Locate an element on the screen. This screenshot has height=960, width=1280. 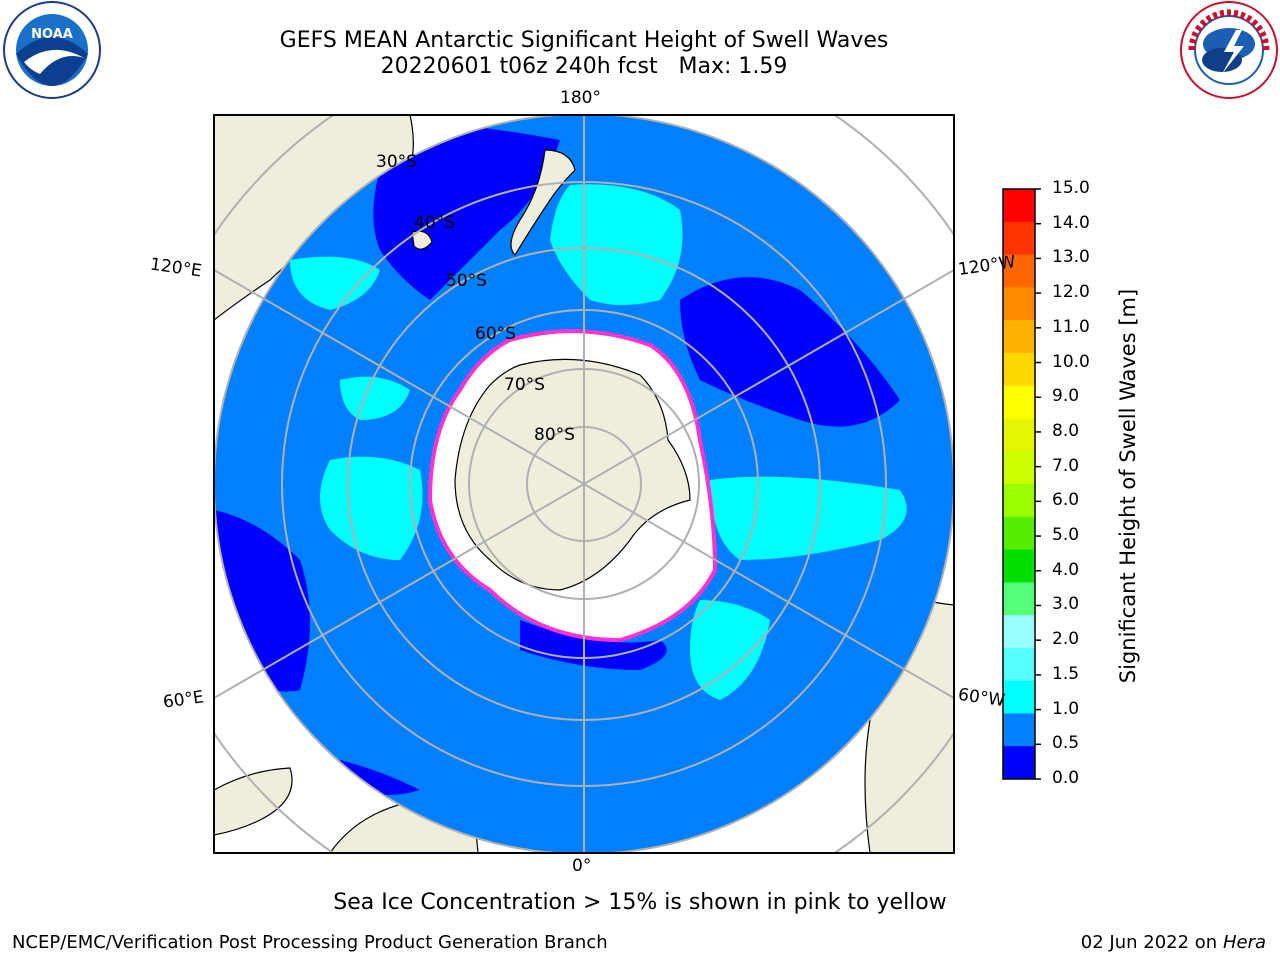
land-tasmania is located at coordinates (422, 240).